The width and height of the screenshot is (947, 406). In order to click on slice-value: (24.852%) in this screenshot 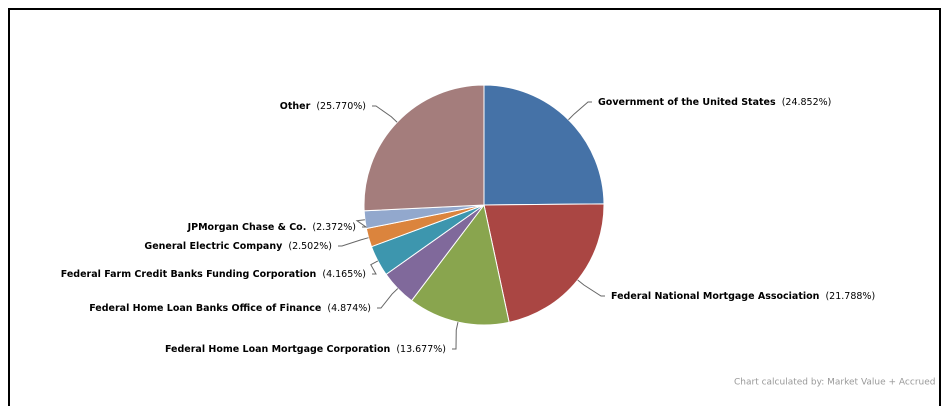, I will do `click(807, 102)`.